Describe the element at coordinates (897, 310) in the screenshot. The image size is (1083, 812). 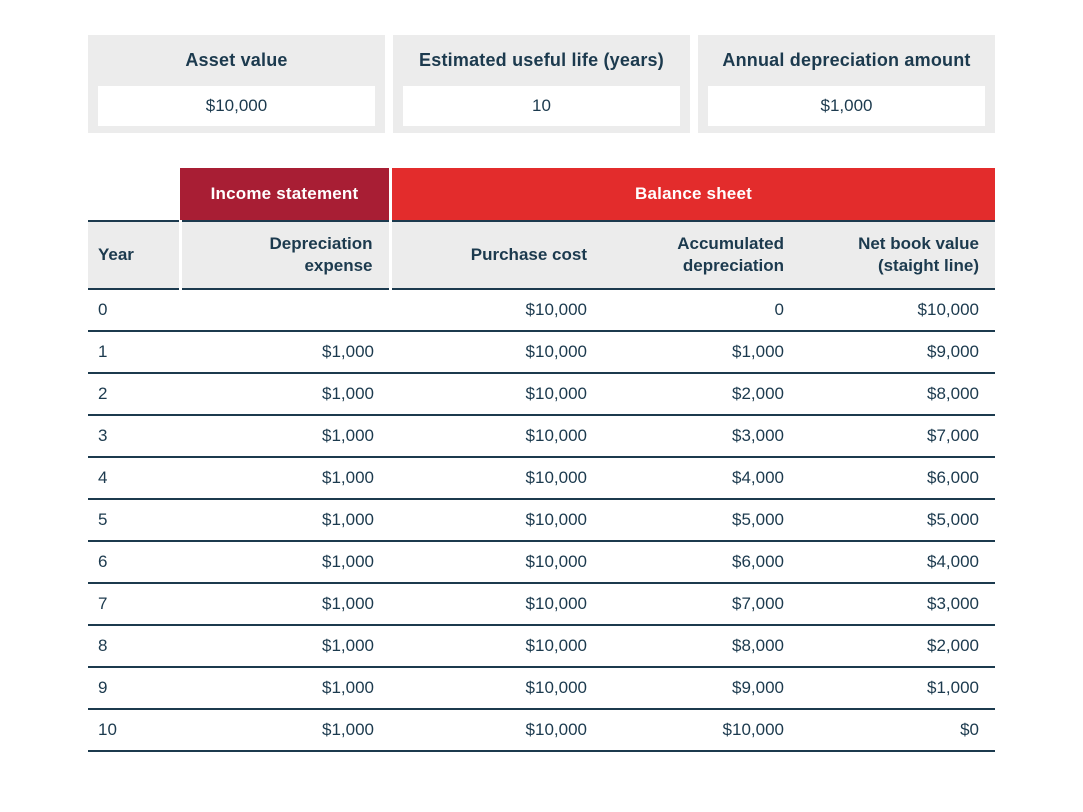
I see `cell-net-book-value: $10,000` at that location.